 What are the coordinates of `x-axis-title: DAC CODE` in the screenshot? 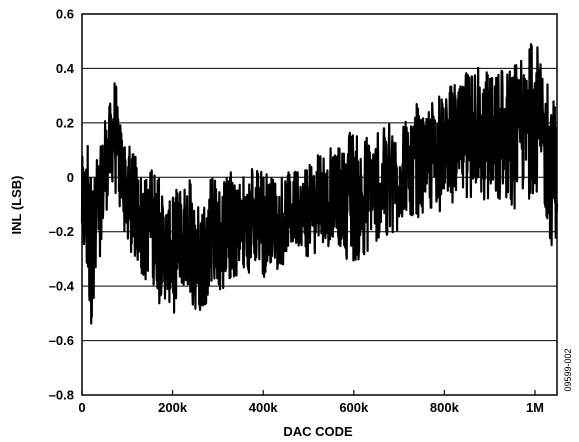 It's located at (318, 431).